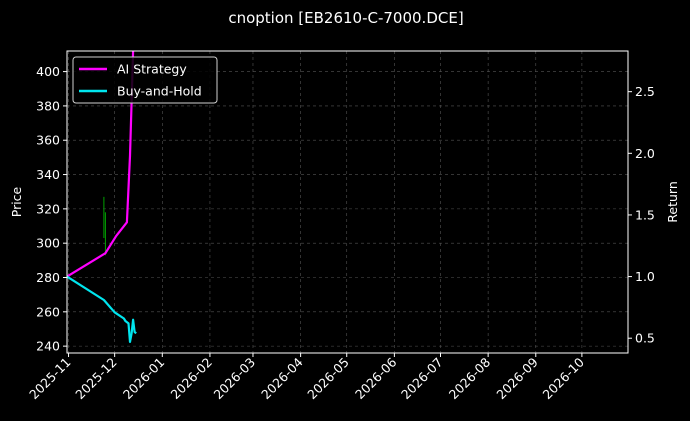 This screenshot has width=690, height=421. I want to click on y-left-tick-label: 320, so click(48, 208).